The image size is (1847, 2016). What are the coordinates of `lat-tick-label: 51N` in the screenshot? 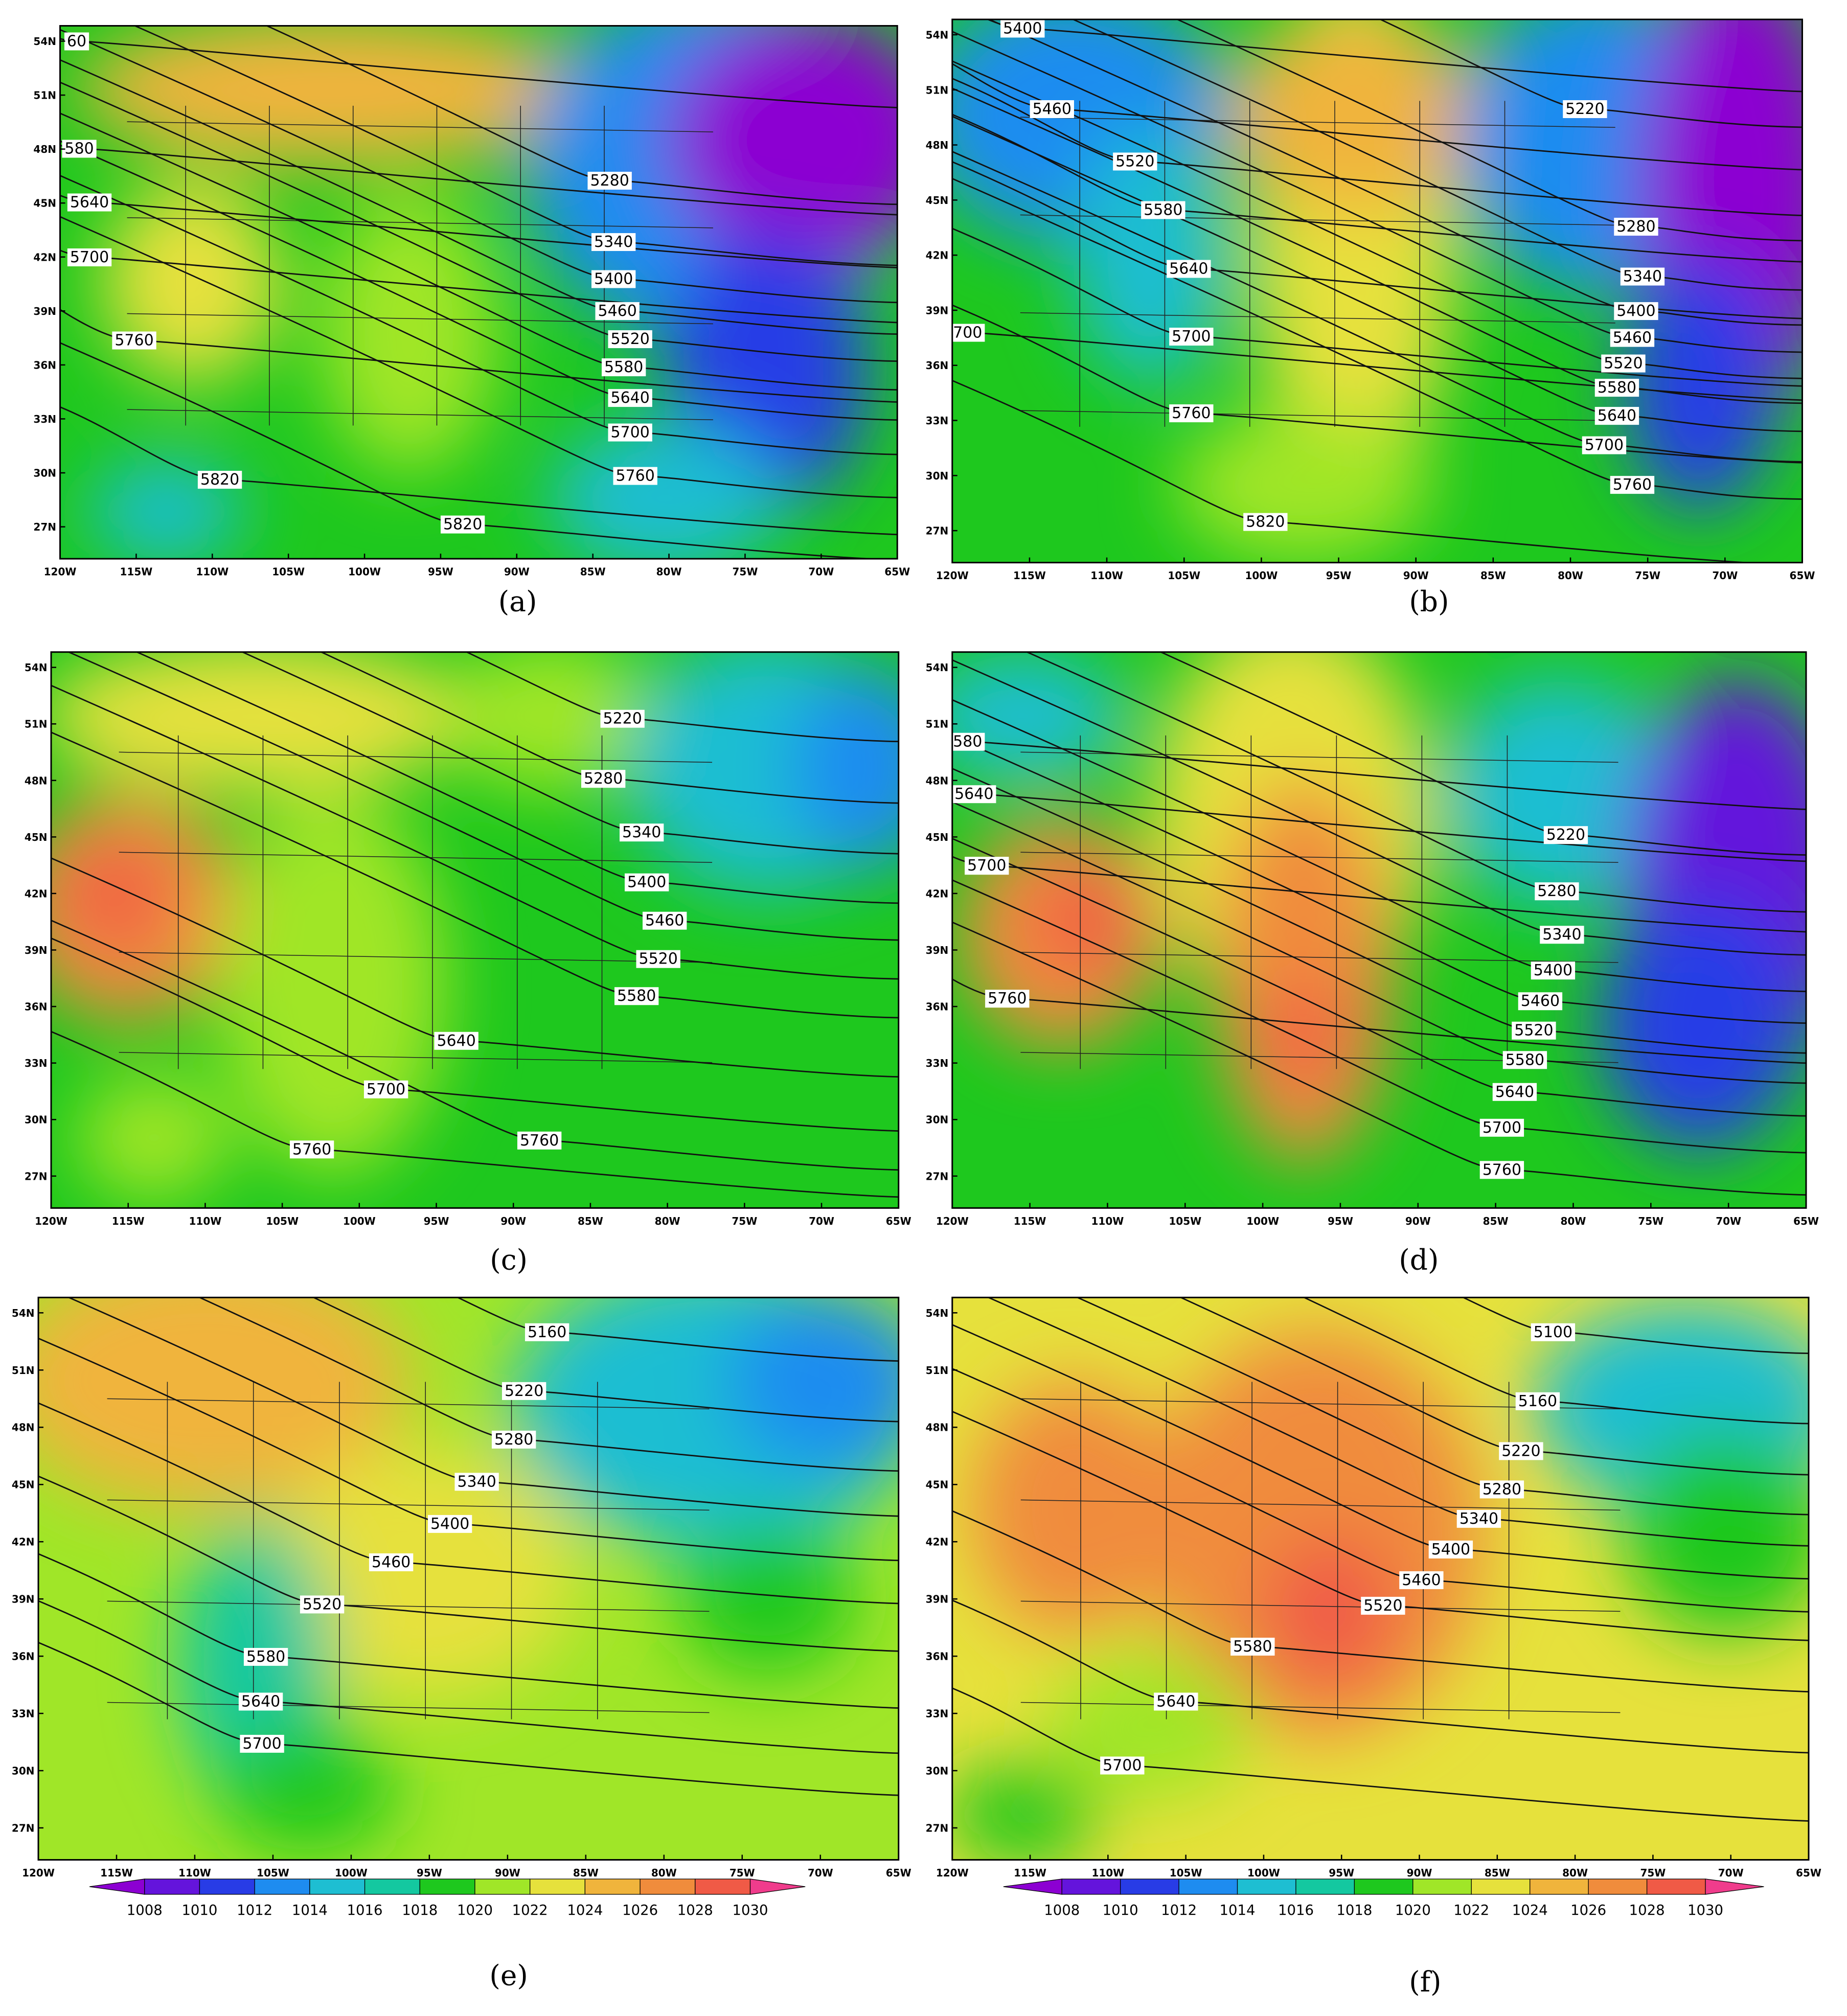 It's located at (937, 90).